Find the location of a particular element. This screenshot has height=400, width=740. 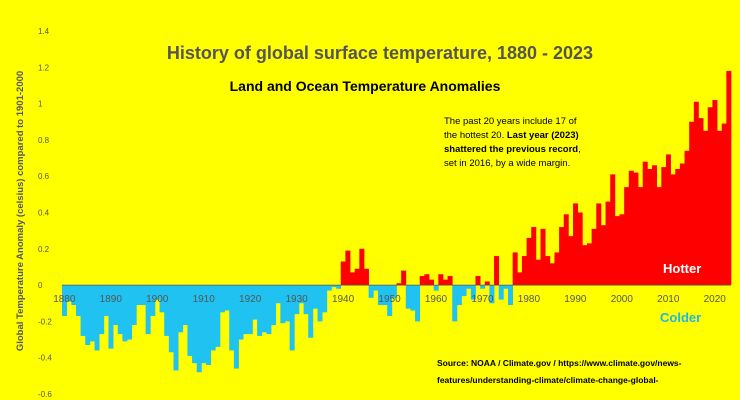

bar-1987 is located at coordinates (562, 256).